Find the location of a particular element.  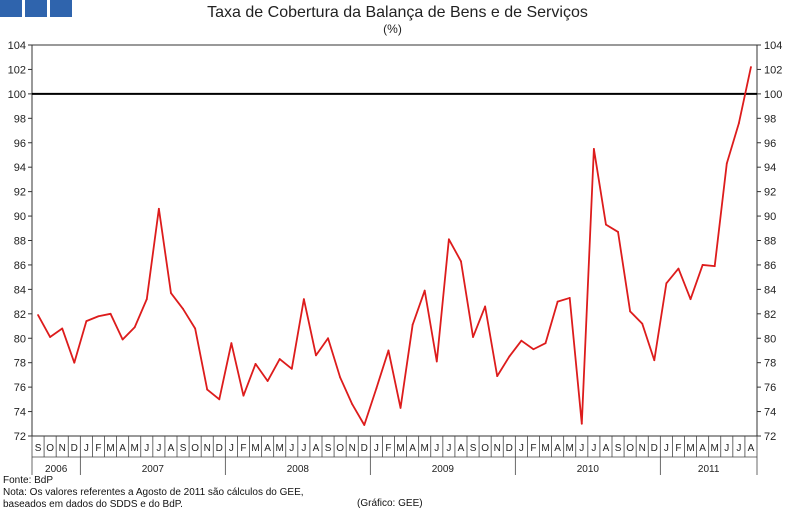

y-tick-label-right: 102 is located at coordinates (773, 70).